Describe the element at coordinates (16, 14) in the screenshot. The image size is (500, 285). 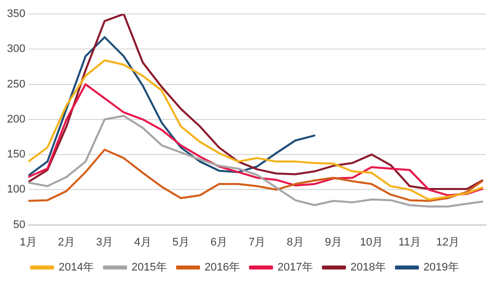
I see `y-tick-label: 350` at that location.